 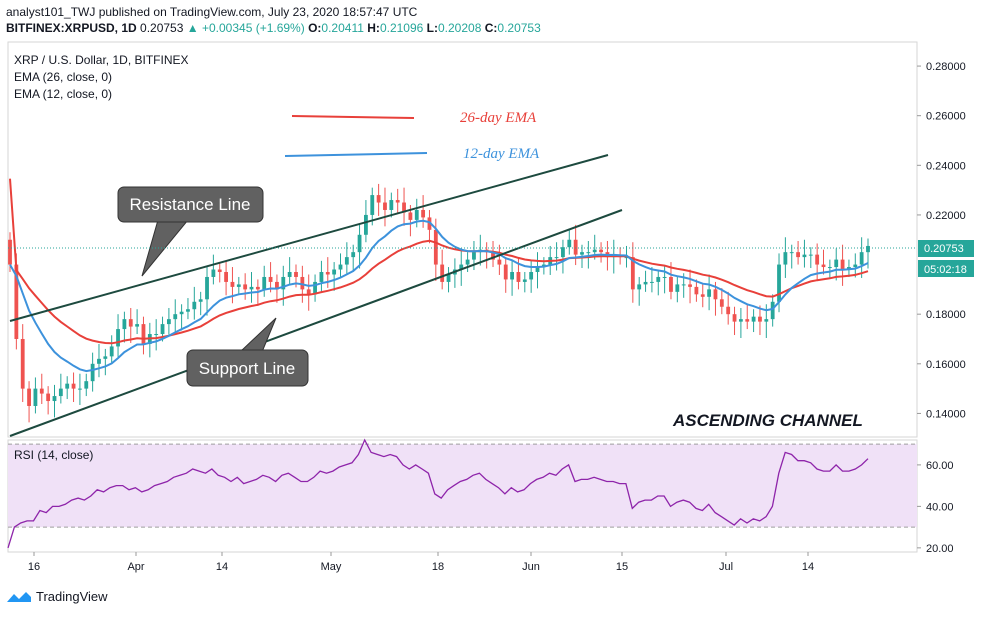 What do you see at coordinates (71, 28) in the screenshot?
I see `symbol-label: BITFINEX:XRPUSD, 1D` at bounding box center [71, 28].